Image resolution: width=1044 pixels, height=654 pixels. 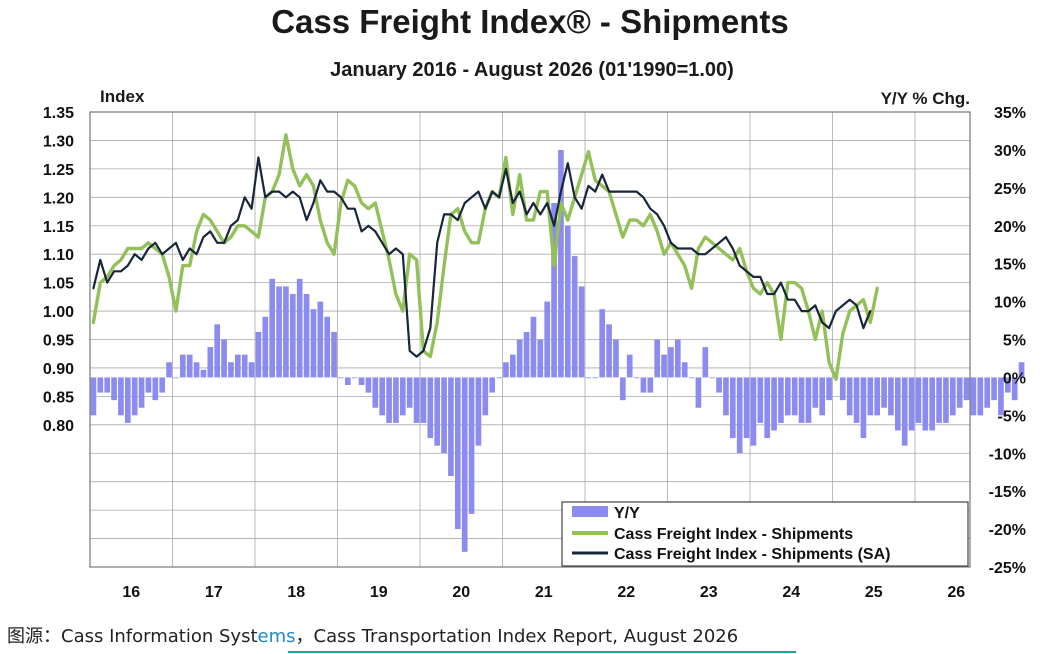 I want to click on source-underline, so click(x=542, y=652).